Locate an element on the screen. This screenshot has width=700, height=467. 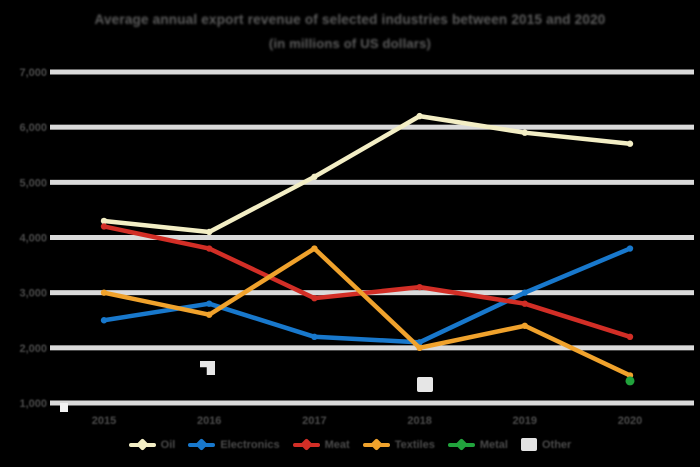
x-tick-label: 2017 is located at coordinates (314, 421).